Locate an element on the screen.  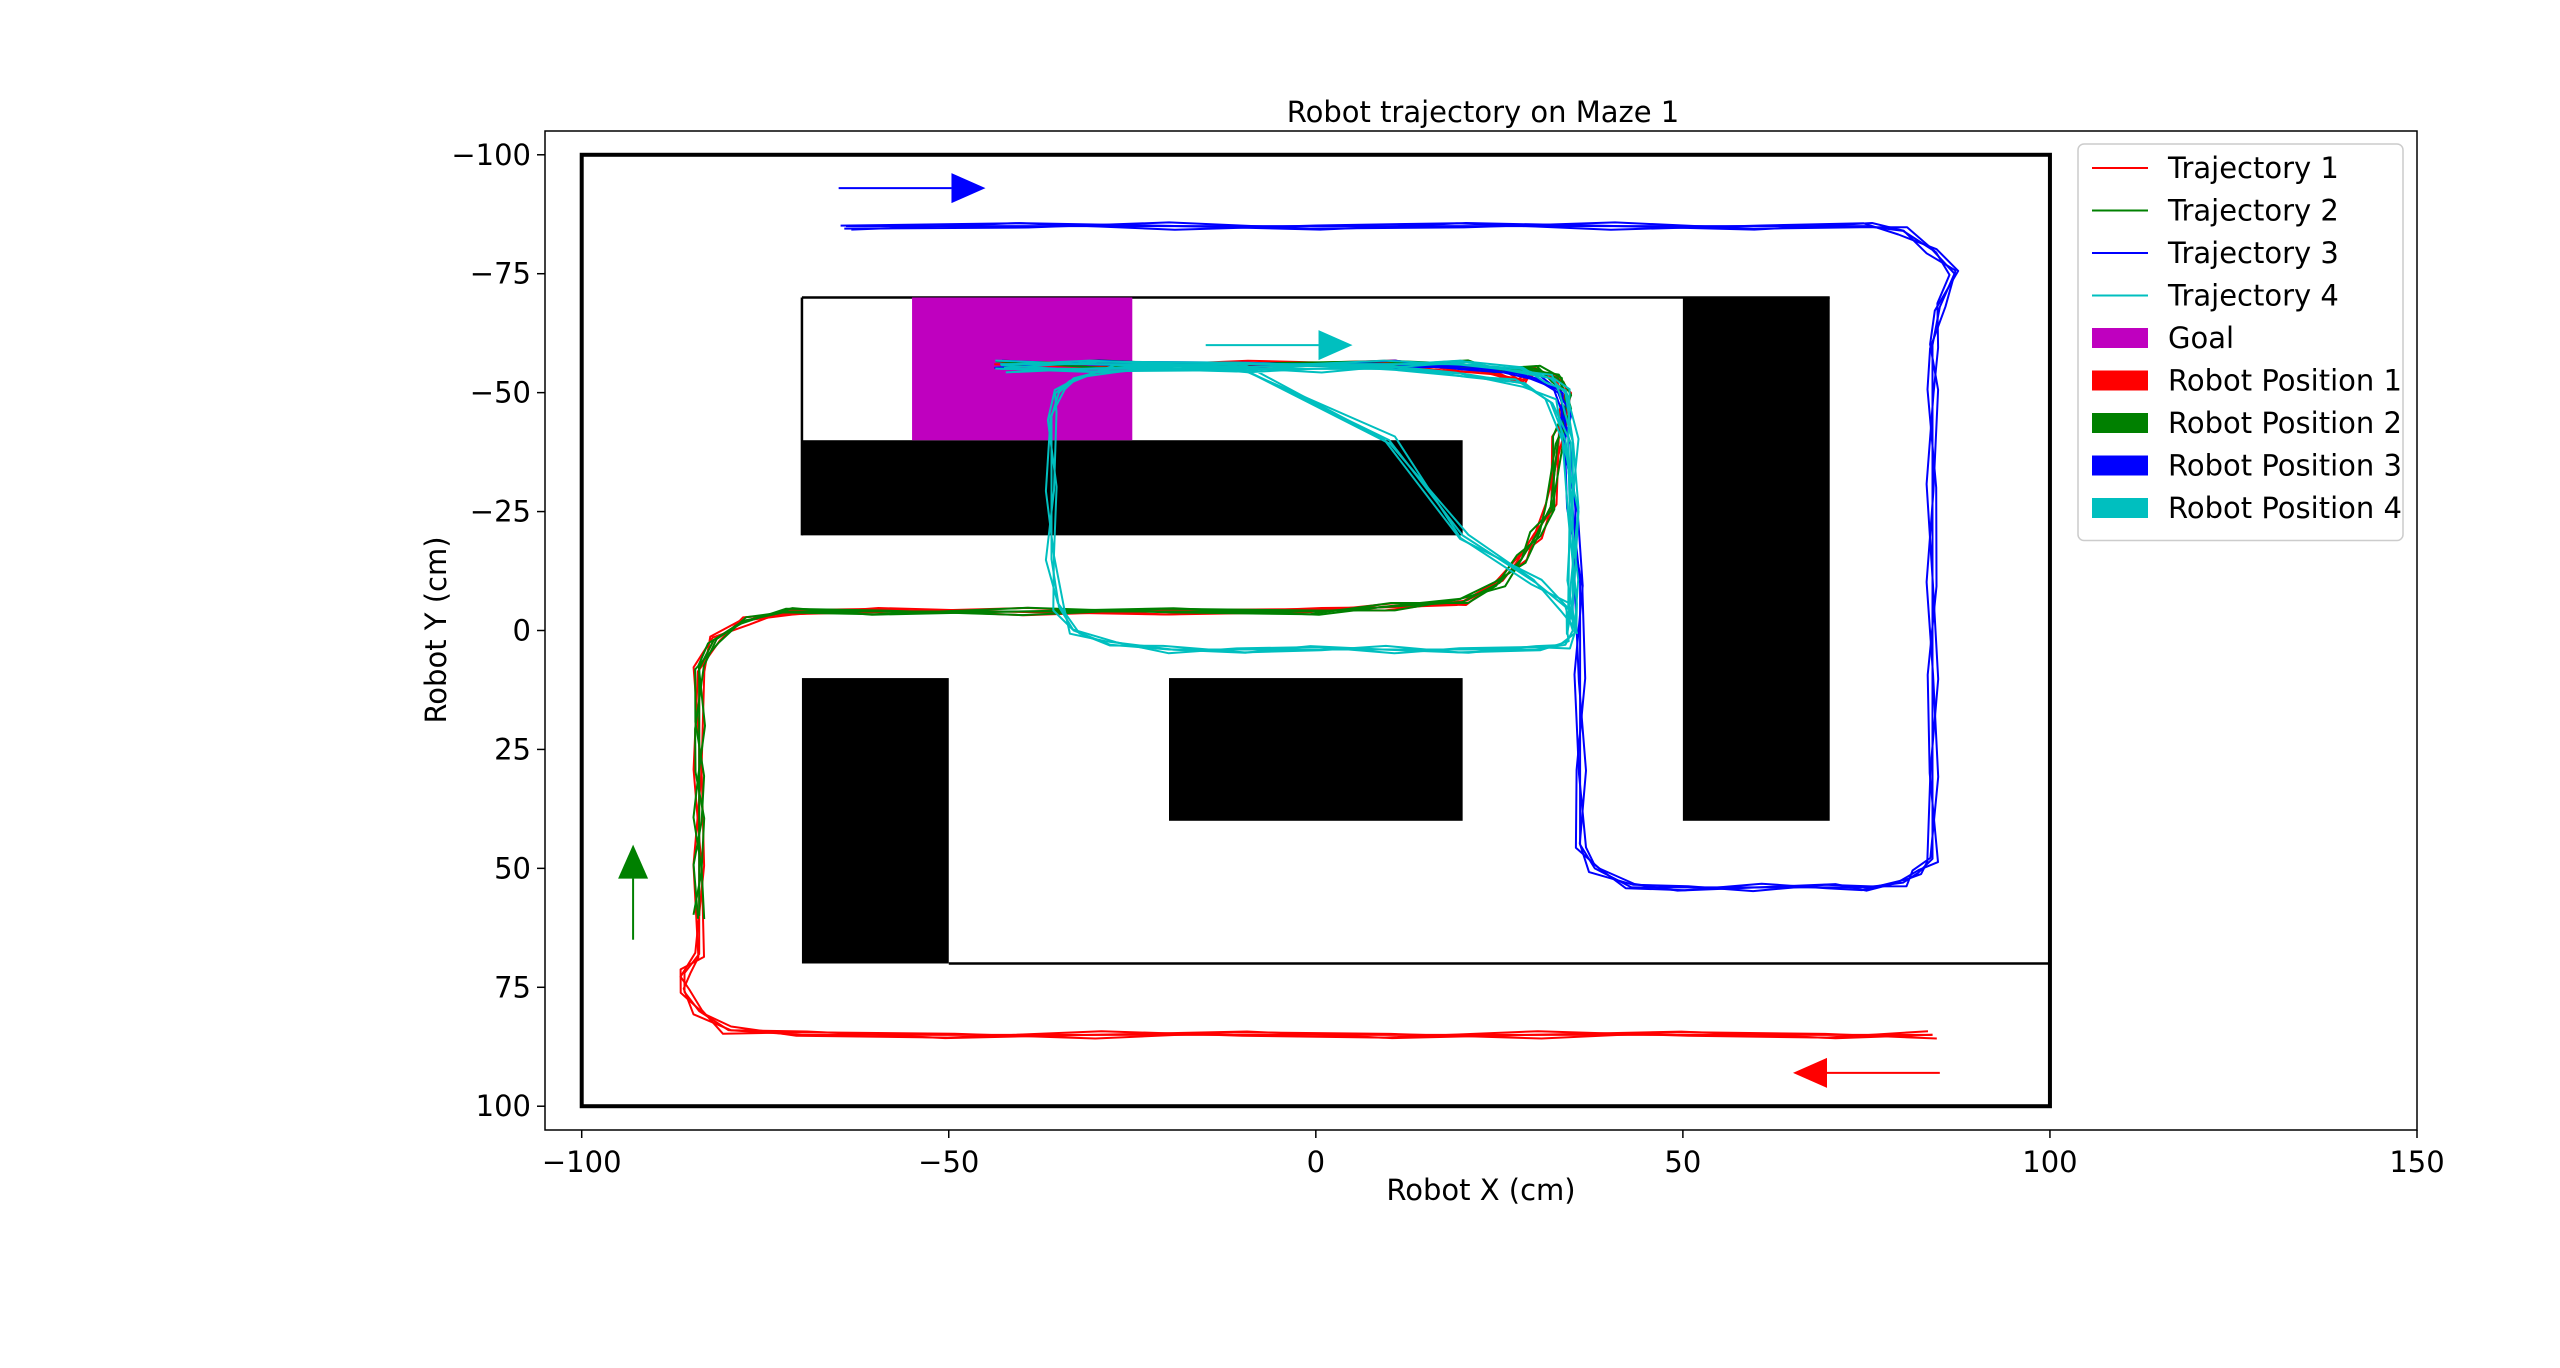
x-tick-label: 50 is located at coordinates (1682, 1162).